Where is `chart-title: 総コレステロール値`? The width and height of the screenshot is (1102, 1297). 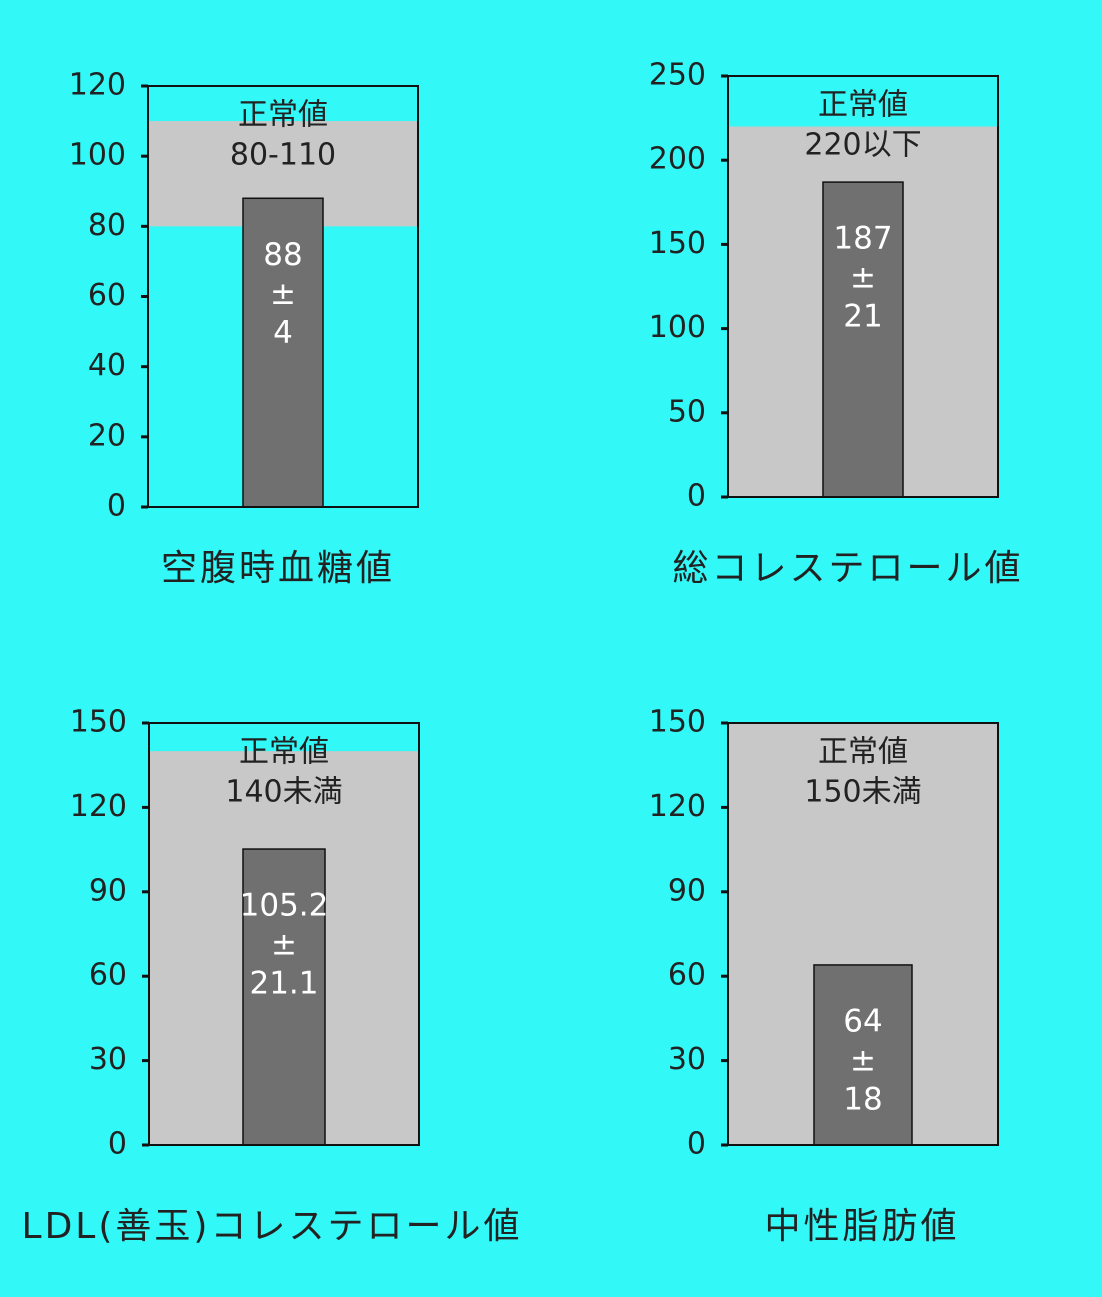
chart-title: 総コレステロール値 is located at coordinates (847, 568).